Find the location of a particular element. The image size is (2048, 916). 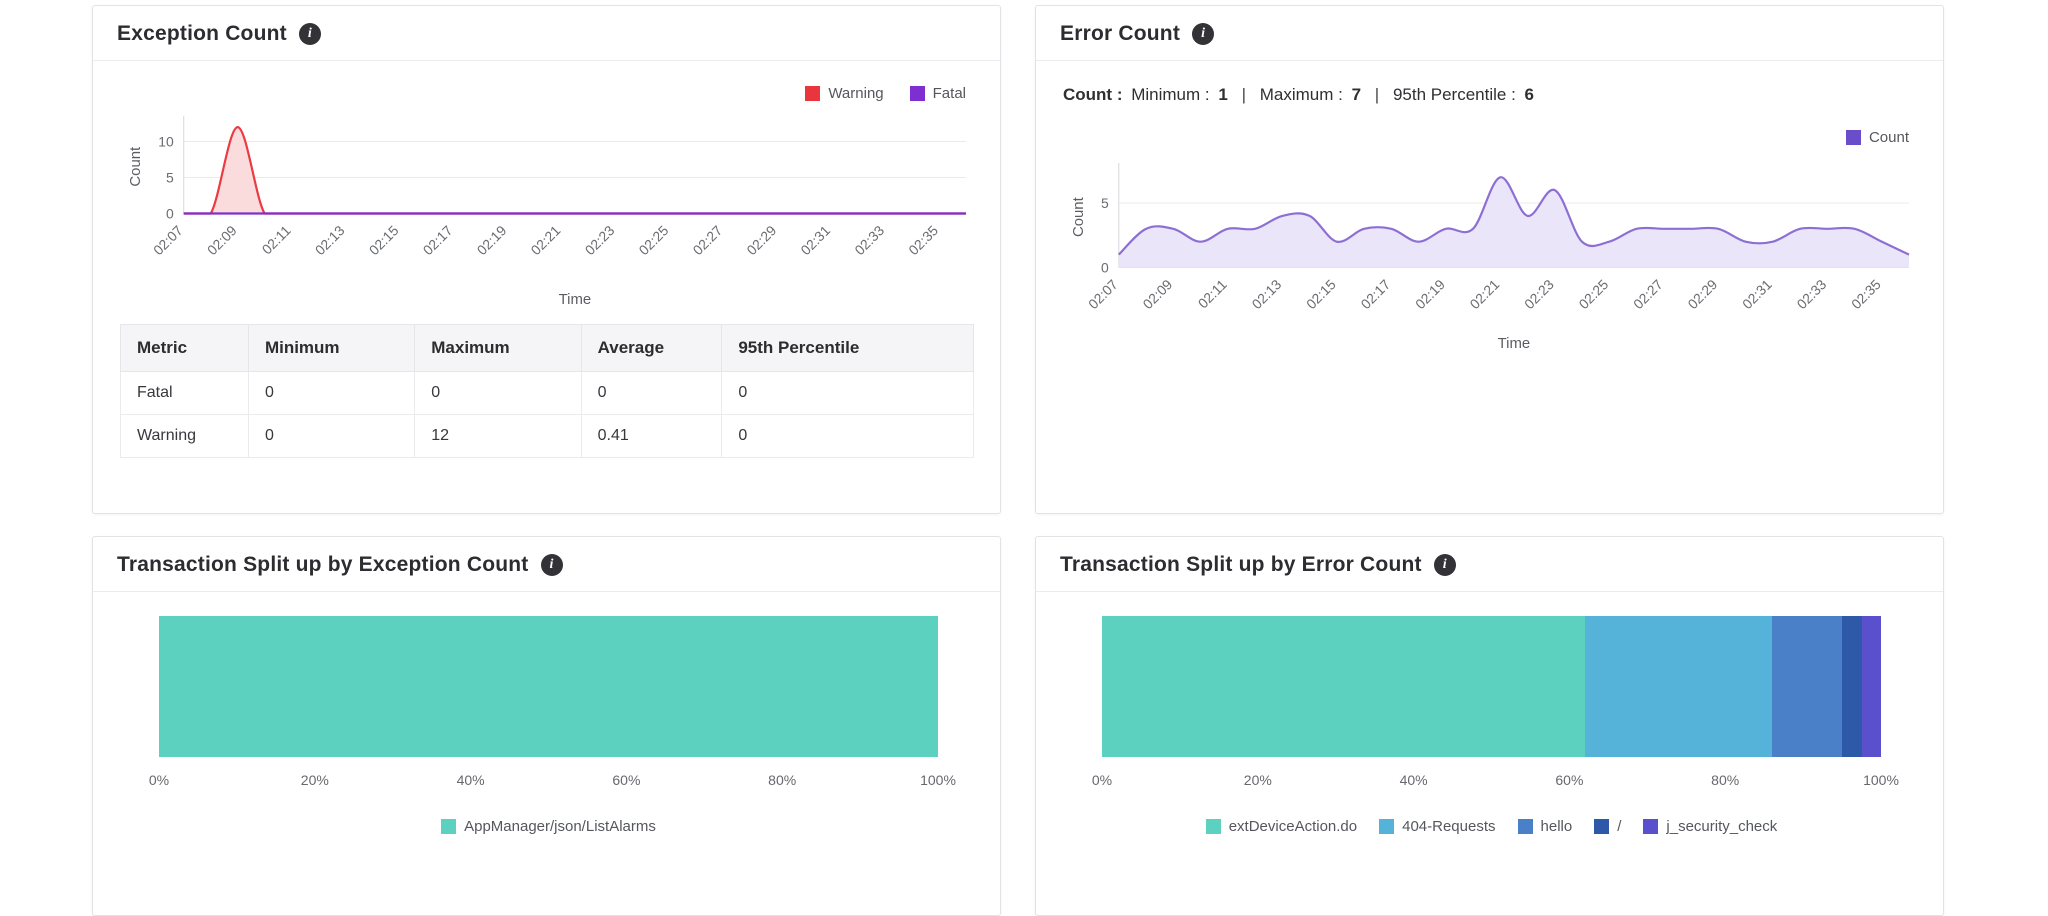

legend-item-count: Count is located at coordinates (1877, 137).